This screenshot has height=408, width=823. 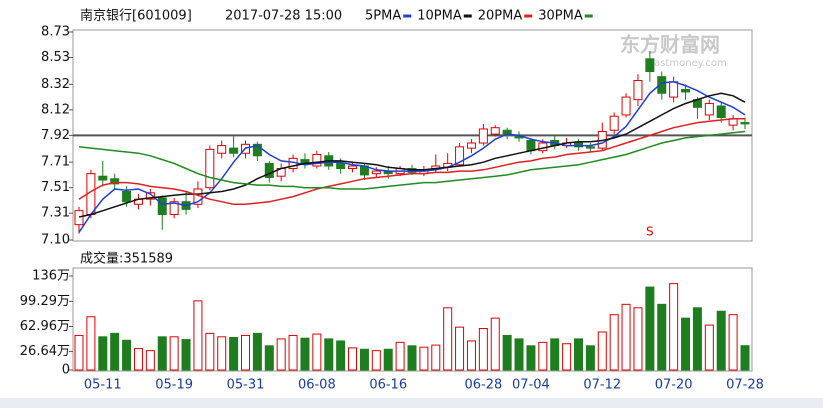 I want to click on legend-label: 30PMA, so click(x=560, y=16).